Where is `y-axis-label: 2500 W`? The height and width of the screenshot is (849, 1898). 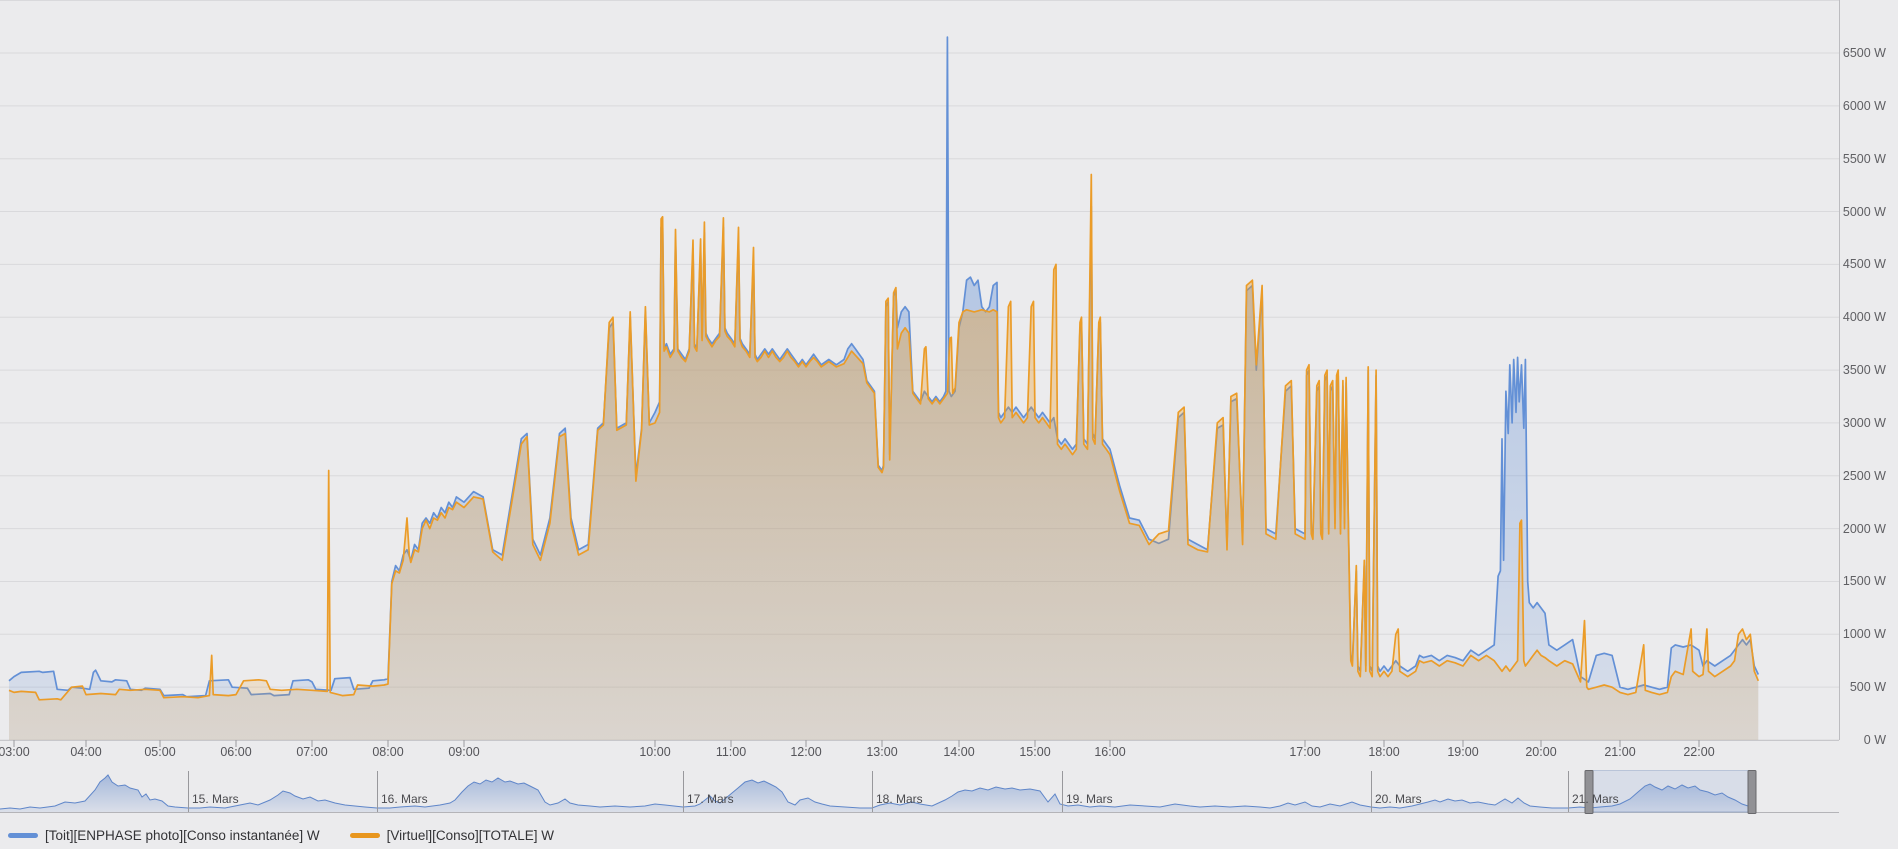
y-axis-label: 2500 W is located at coordinates (1864, 475).